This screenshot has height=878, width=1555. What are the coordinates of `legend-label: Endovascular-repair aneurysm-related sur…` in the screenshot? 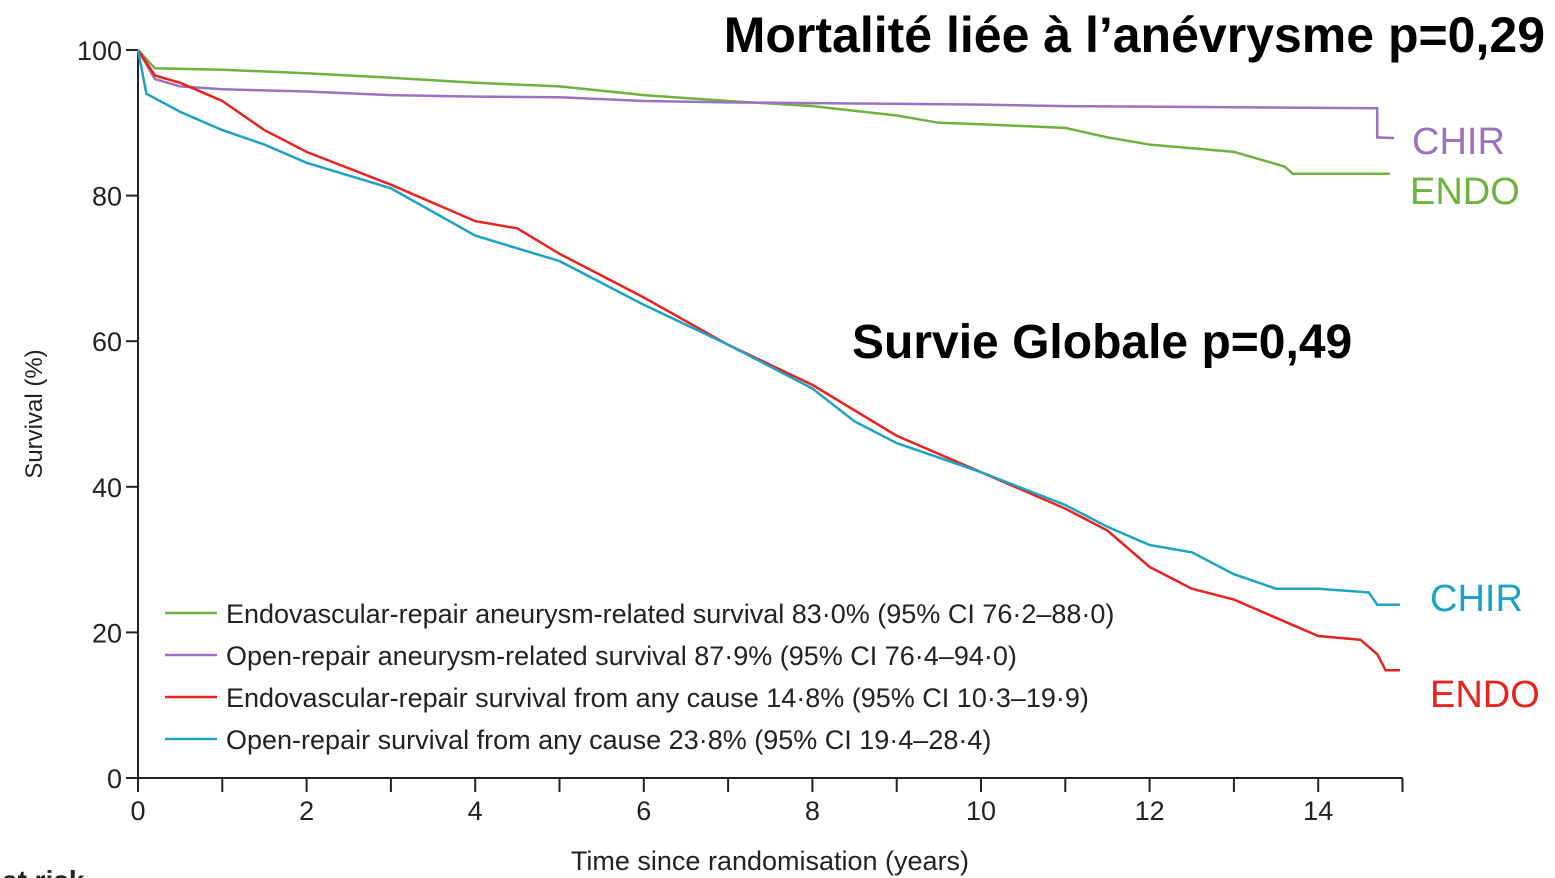 It's located at (670, 614).